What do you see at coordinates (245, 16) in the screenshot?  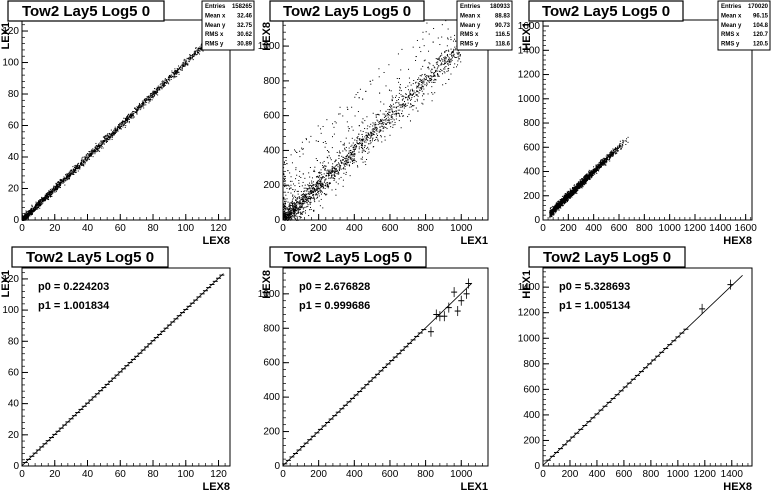 I see `stats-value: 32.46` at bounding box center [245, 16].